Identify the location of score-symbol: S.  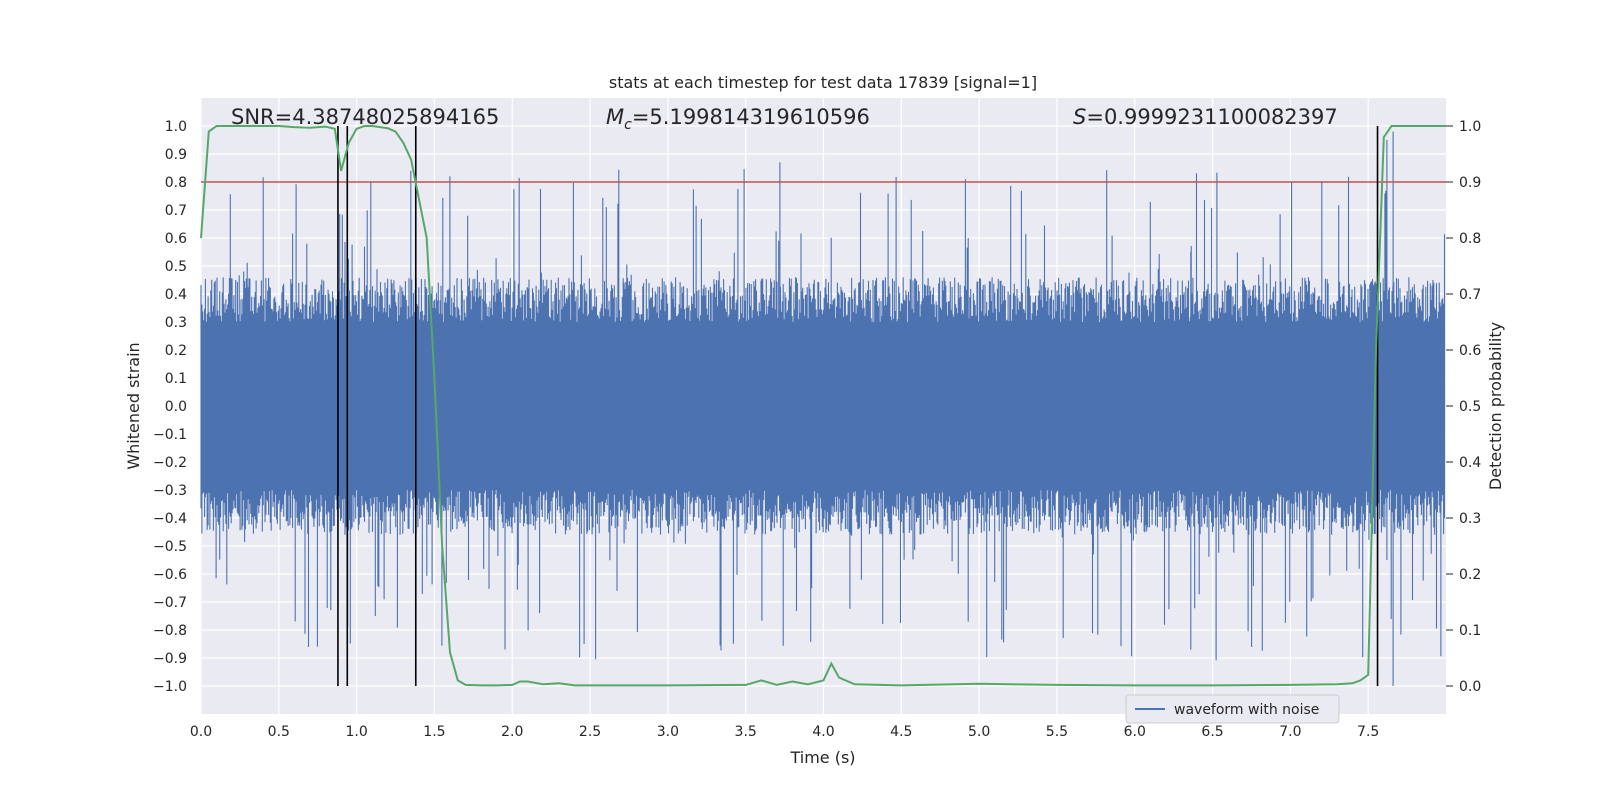
(1079, 117).